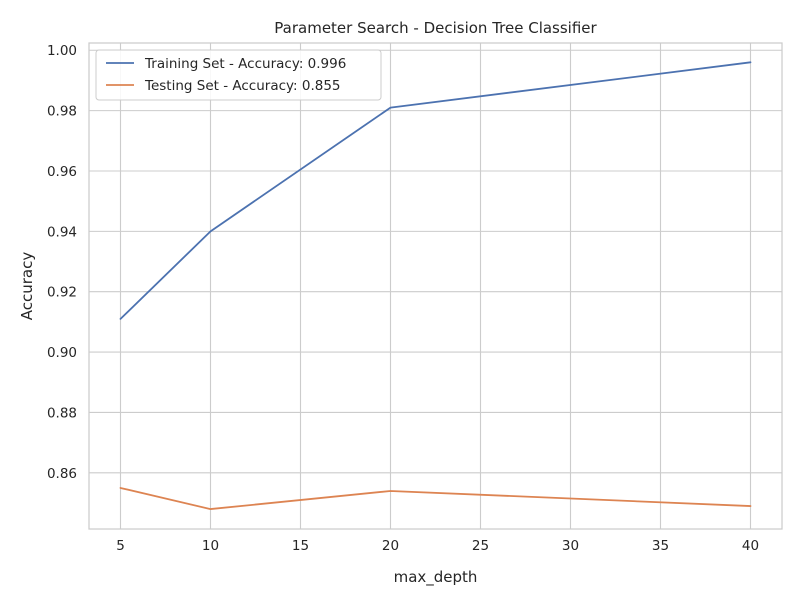  Describe the element at coordinates (62, 112) in the screenshot. I see `y-tick-label: 0.98` at that location.